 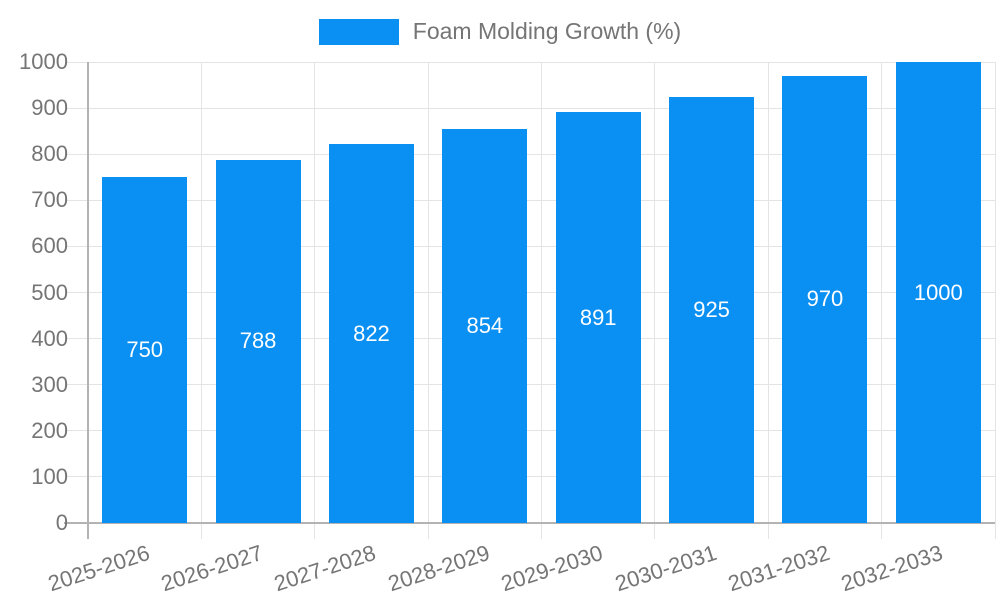 I want to click on legend-swatch, so click(x=358, y=31).